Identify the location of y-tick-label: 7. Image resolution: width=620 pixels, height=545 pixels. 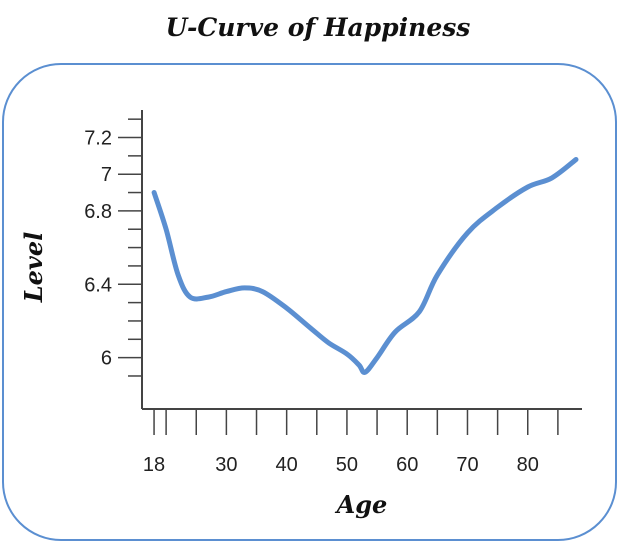
(106, 175).